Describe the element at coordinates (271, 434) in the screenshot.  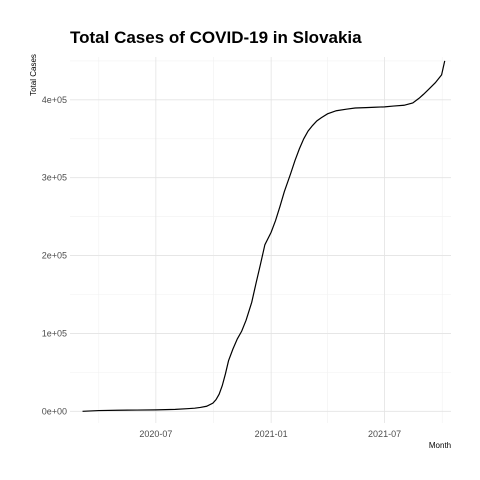
I see `x-tick-label: 2021-01` at that location.